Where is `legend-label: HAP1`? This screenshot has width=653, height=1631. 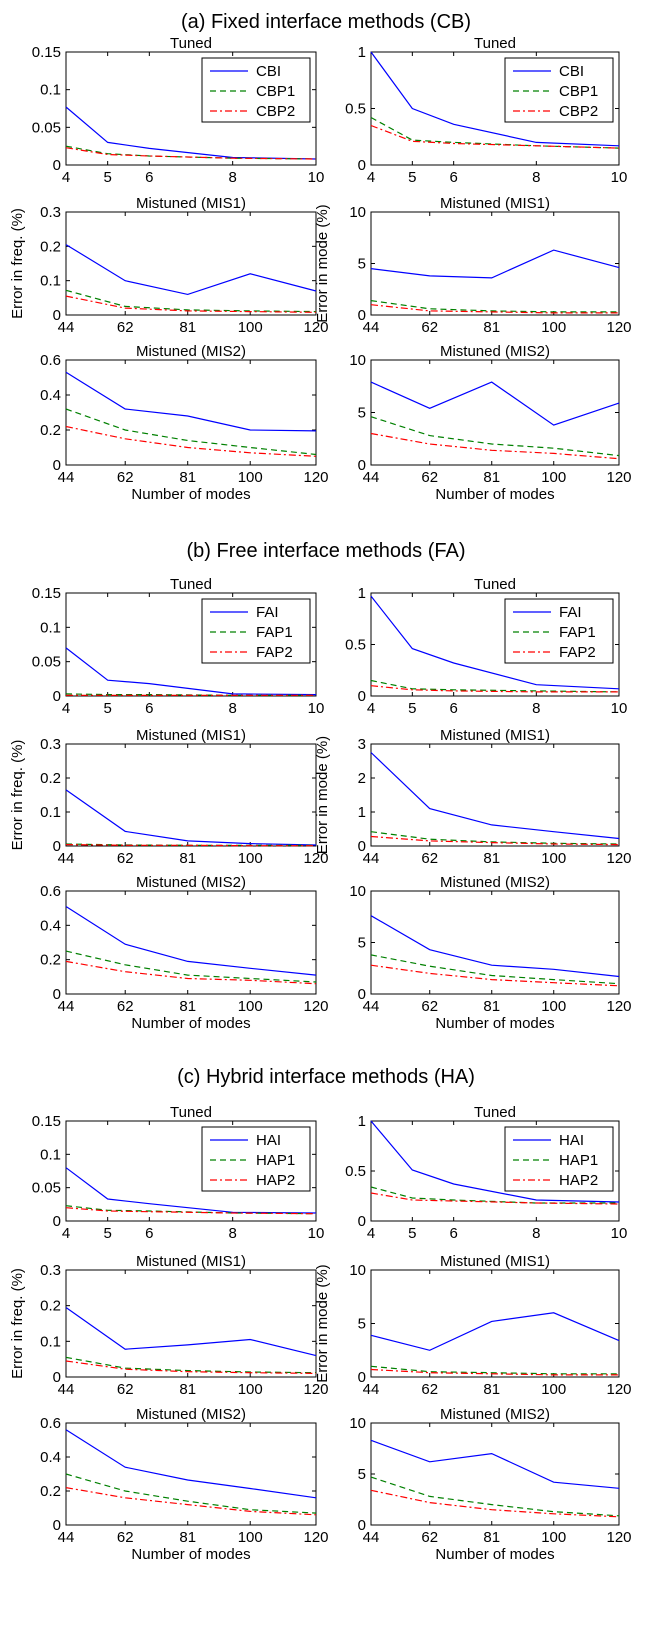 legend-label: HAP1 is located at coordinates (578, 1160).